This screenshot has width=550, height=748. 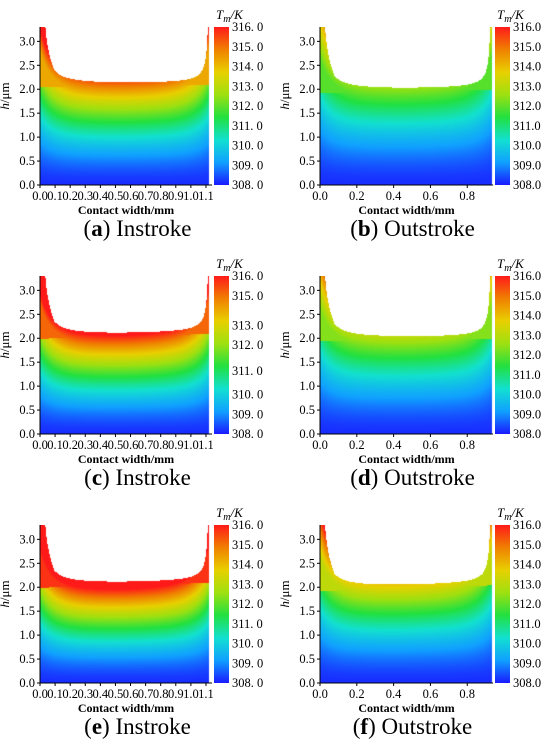 What do you see at coordinates (527, 545) in the screenshot?
I see `colorbar-tick-label: 315.0` at bounding box center [527, 545].